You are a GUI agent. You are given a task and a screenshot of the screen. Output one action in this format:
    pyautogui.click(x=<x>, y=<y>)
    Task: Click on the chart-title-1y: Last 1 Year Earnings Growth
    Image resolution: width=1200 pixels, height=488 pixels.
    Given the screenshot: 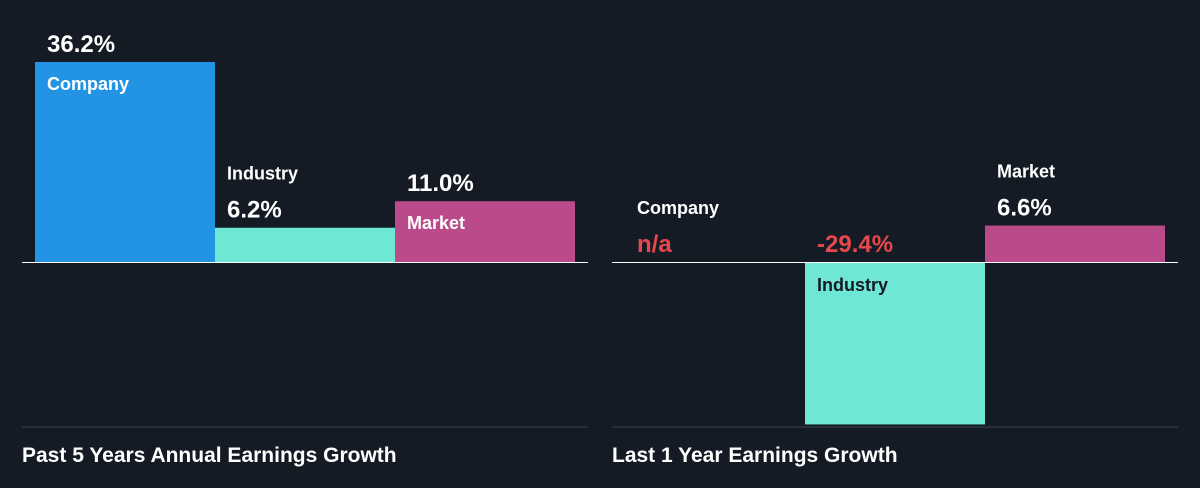 What is the action you would take?
    pyautogui.click(x=755, y=455)
    